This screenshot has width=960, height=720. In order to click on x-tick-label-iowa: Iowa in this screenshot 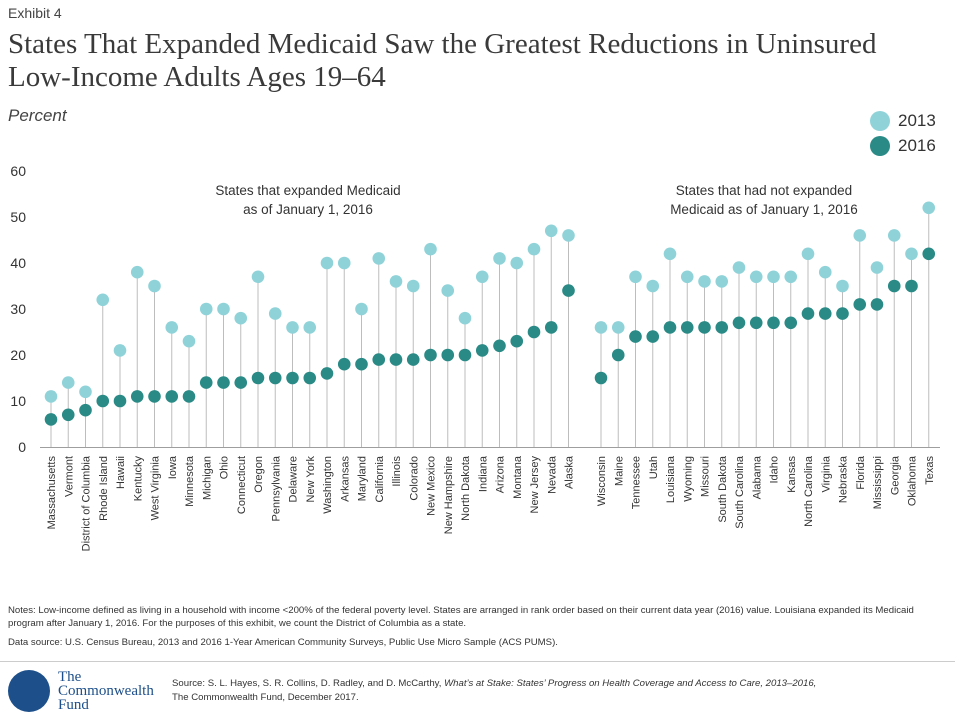, I will do `click(173, 467)`.